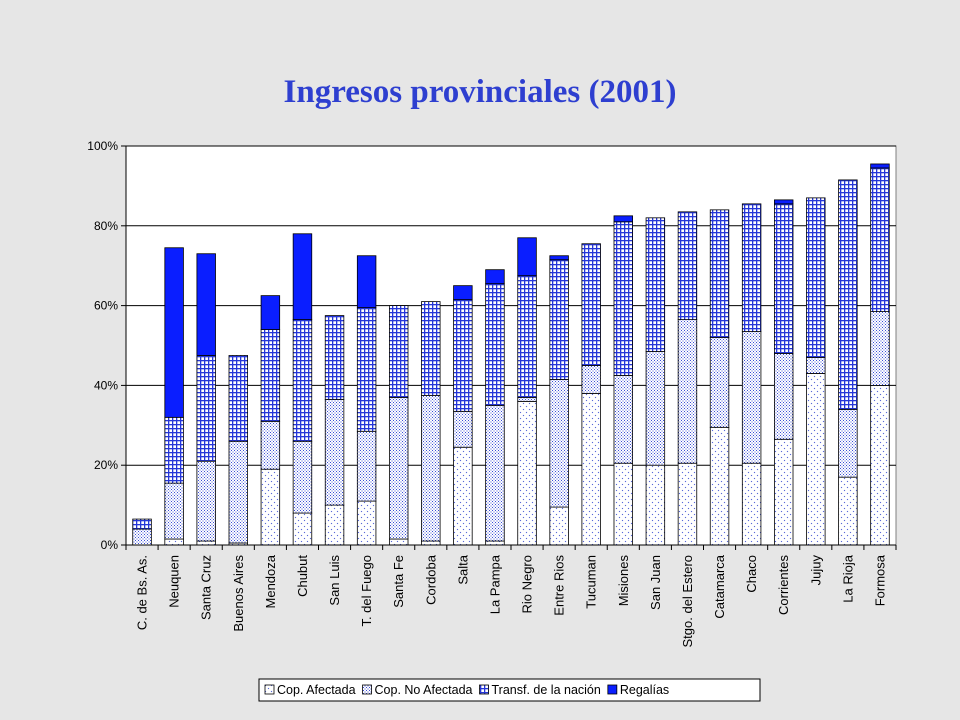 The image size is (960, 720). I want to click on x-tick-label: Catamarca, so click(719, 586).